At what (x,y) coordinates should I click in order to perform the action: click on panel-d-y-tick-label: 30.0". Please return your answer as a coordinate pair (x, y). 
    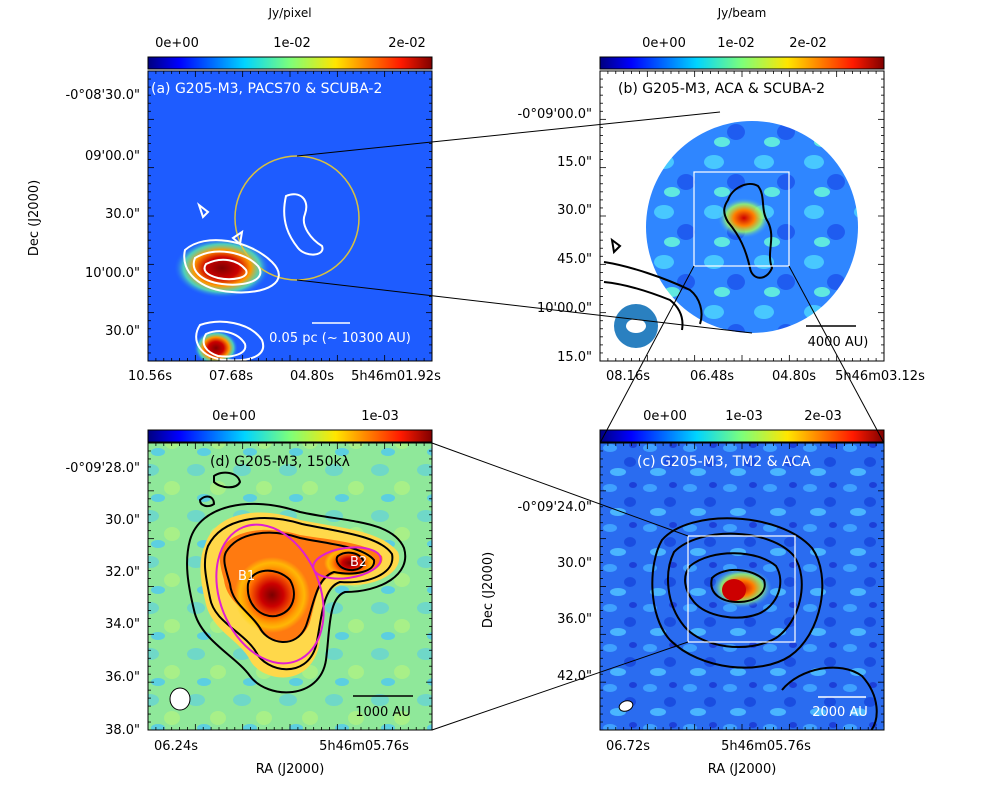
    Looking at the image, I should click on (122, 520).